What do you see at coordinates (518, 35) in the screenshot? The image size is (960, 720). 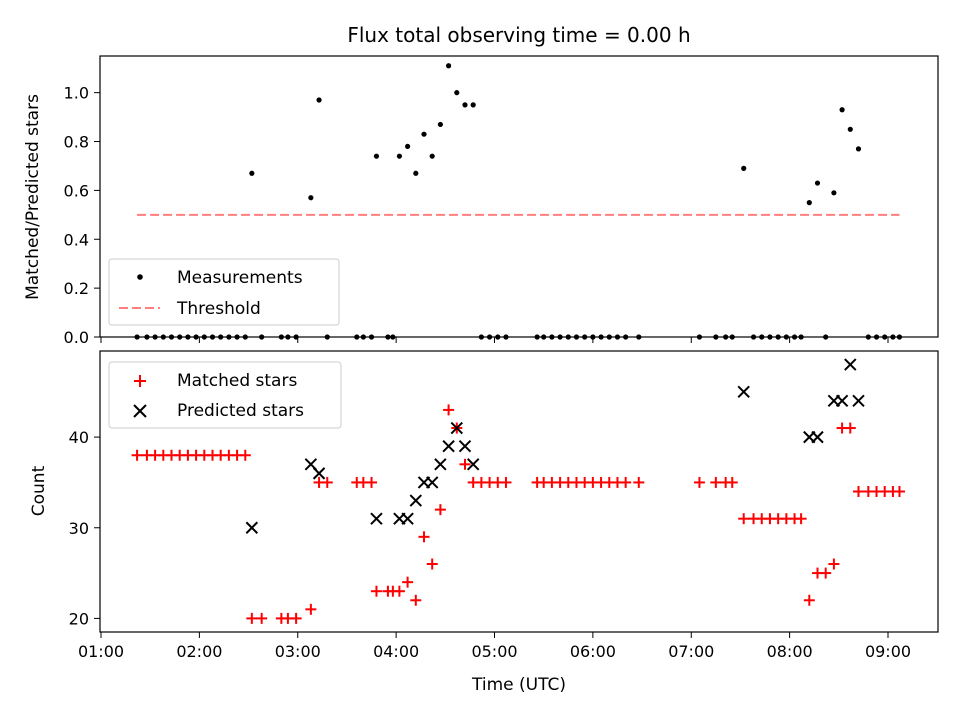 I see `chart-title: Flux total observing time = 0.00 h` at bounding box center [518, 35].